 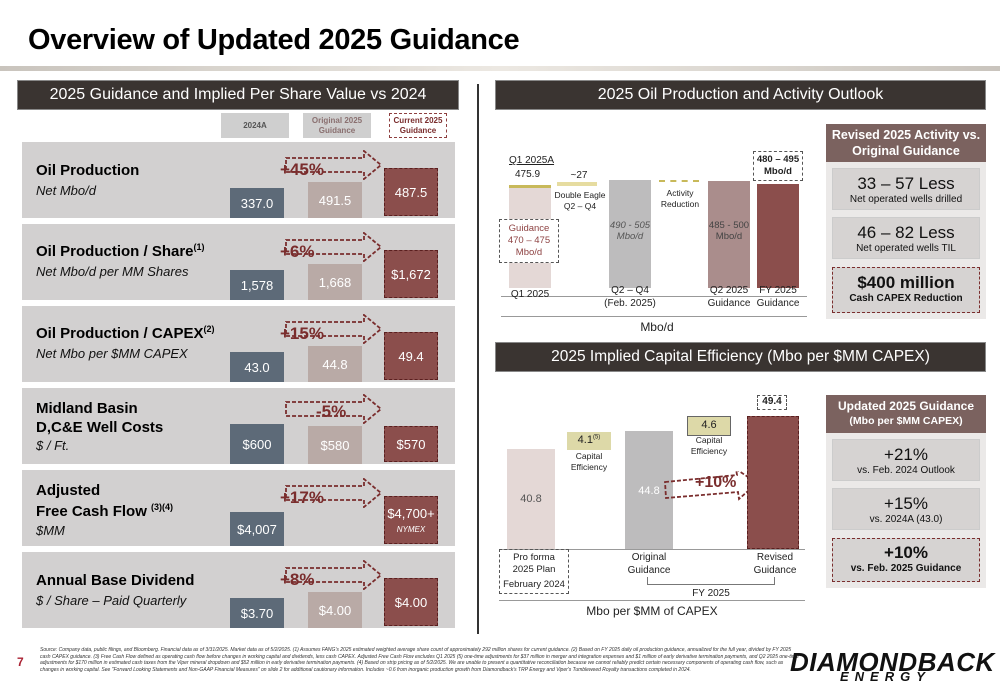 I want to click on cap-eff-2-value: 4.6, so click(x=709, y=426).